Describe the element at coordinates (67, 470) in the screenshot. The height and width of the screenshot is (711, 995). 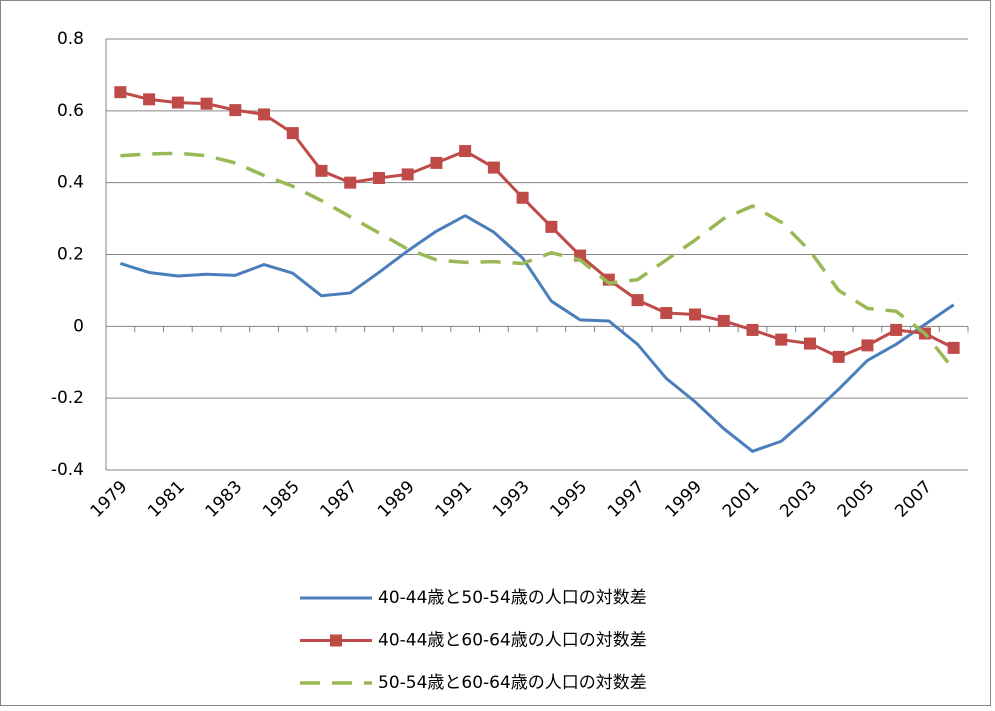
I see `y-tick-label: -0.4` at that location.